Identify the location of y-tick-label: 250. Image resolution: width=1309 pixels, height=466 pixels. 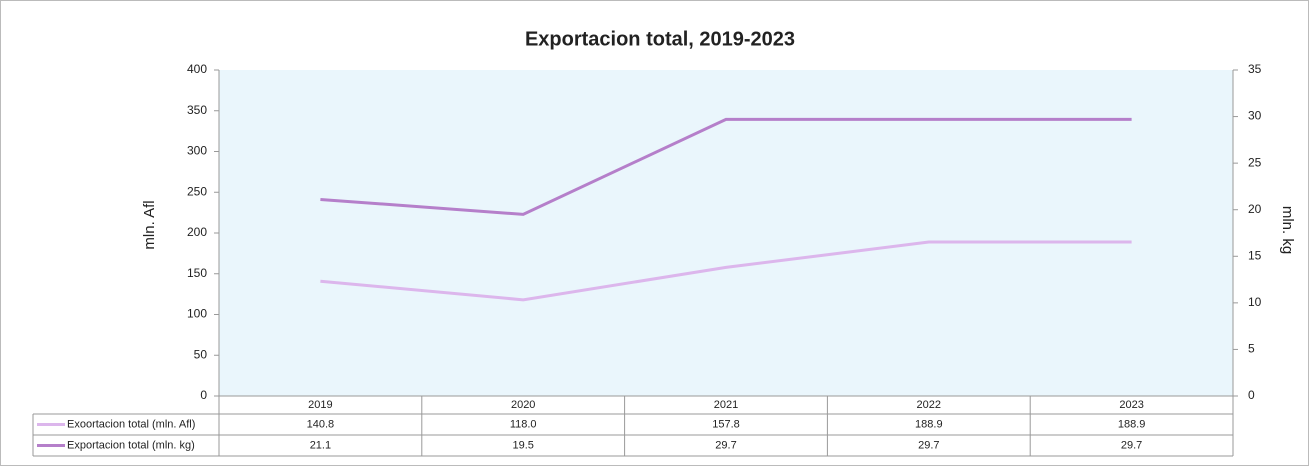
(197, 191).